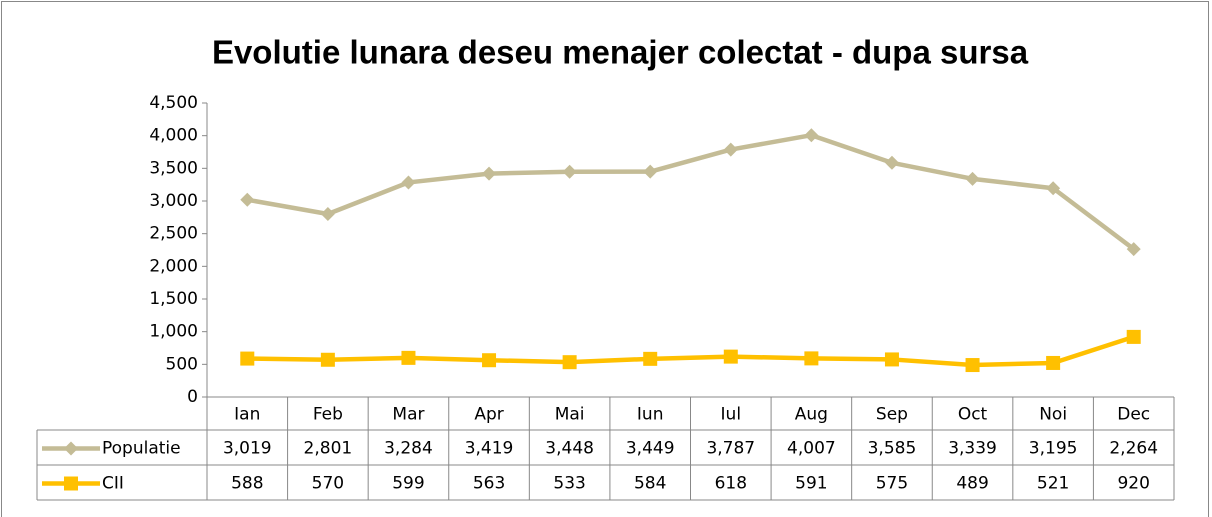 The width and height of the screenshot is (1212, 517). Describe the element at coordinates (731, 484) in the screenshot. I see `table-value: 618` at that location.